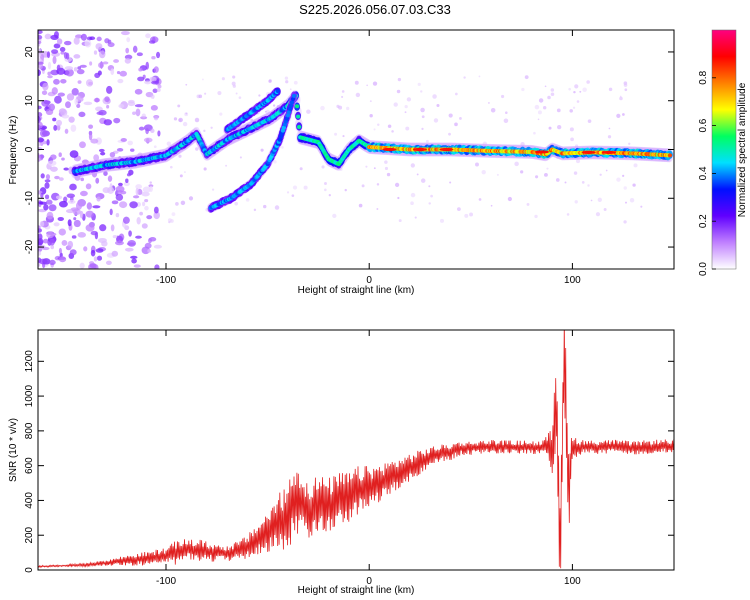 This screenshot has width=750, height=600. Describe the element at coordinates (29, 52) in the screenshot. I see `spectrogram-y-tick-label: 20` at that location.